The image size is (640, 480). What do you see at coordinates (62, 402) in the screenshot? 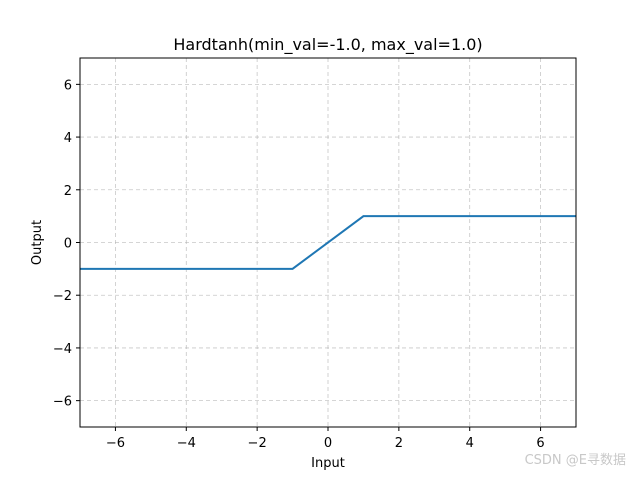
I see `y-tick-label: −6` at bounding box center [62, 402].